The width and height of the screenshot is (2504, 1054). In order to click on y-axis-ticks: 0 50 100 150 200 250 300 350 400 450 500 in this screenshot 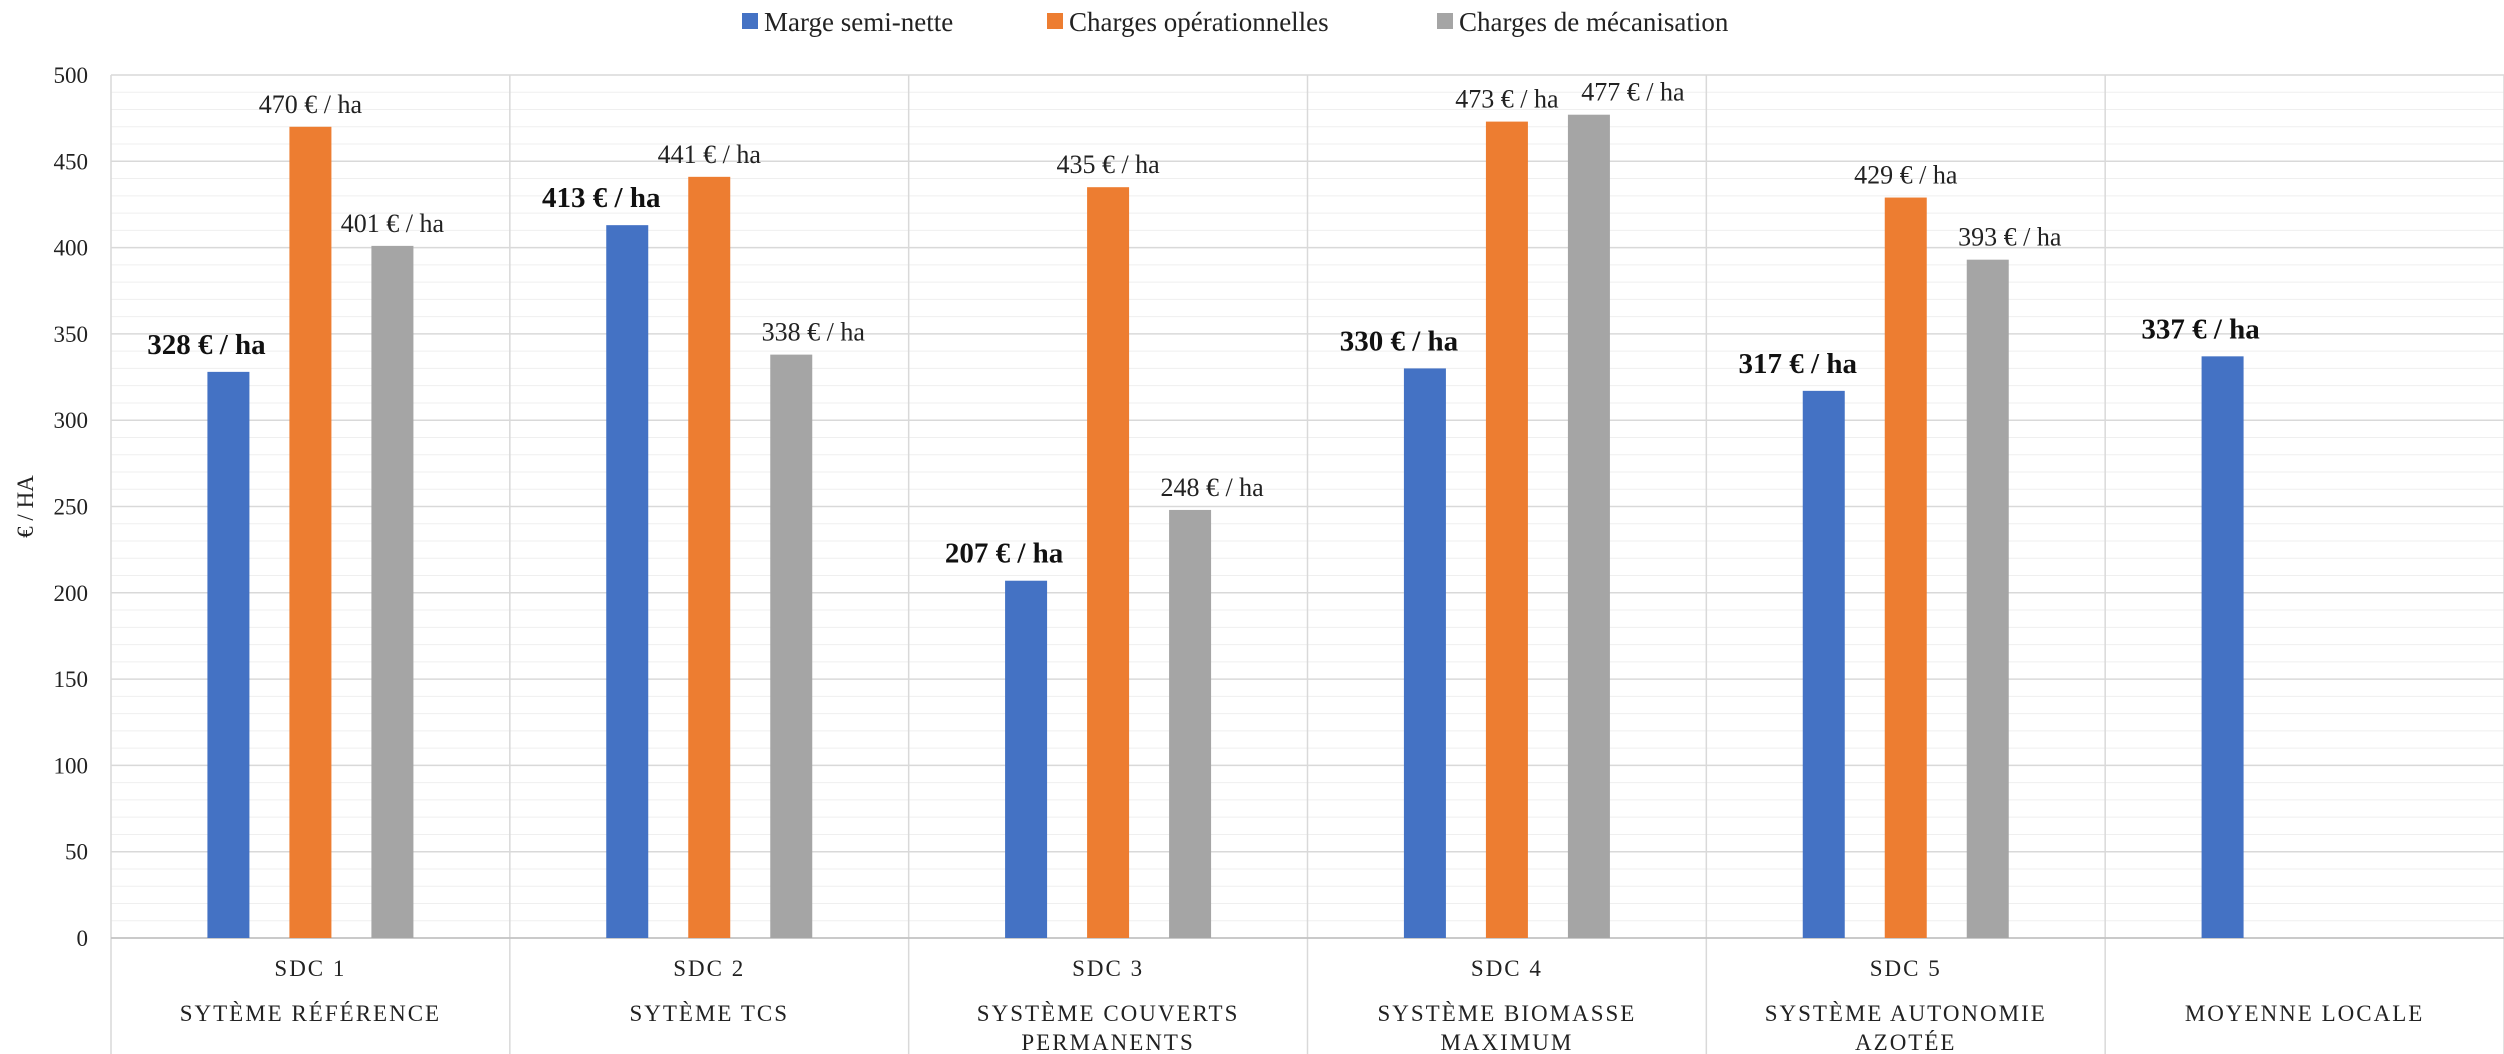, I will do `click(71, 507)`.